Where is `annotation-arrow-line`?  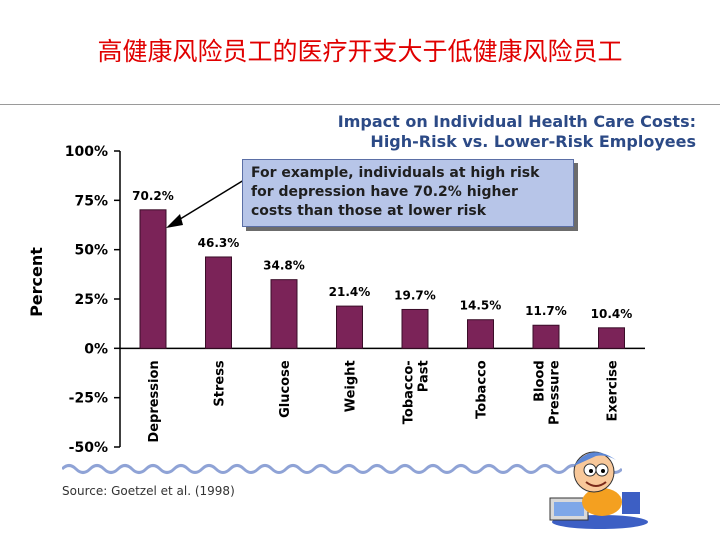 annotation-arrow-line is located at coordinates (208, 202).